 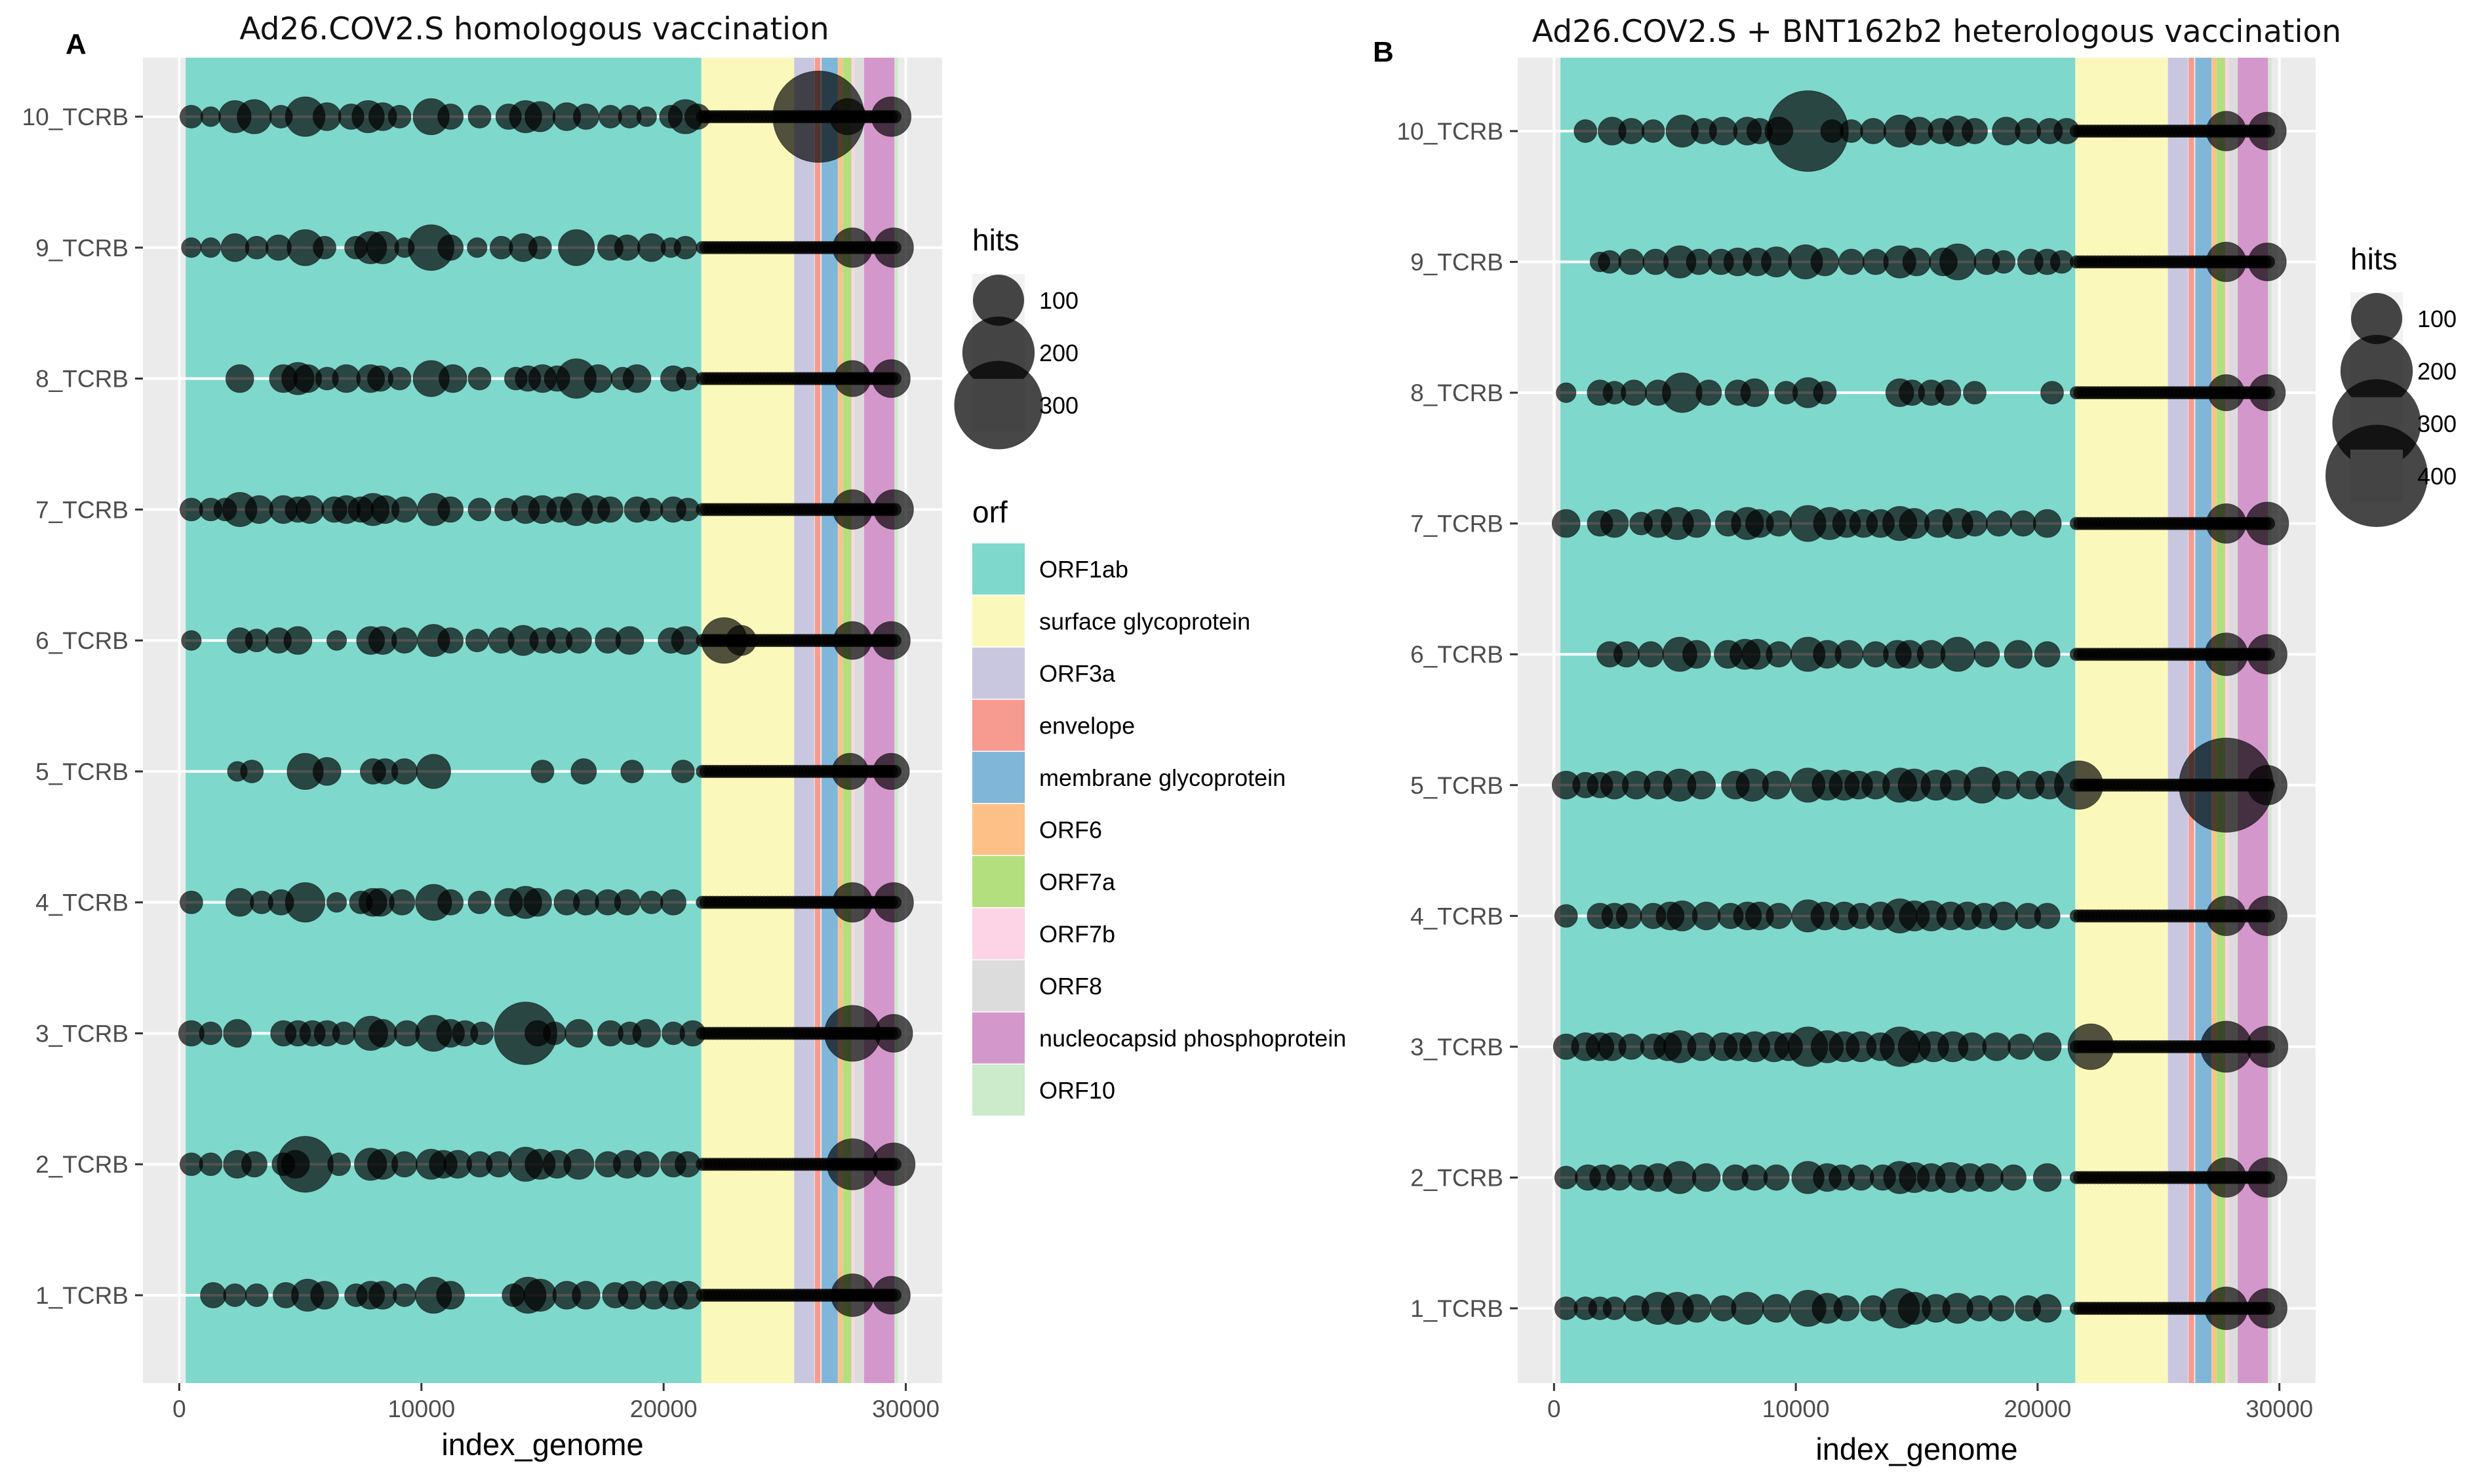 What do you see at coordinates (1077, 1090) in the screenshot?
I see `orf-legend-label: ORF10` at bounding box center [1077, 1090].